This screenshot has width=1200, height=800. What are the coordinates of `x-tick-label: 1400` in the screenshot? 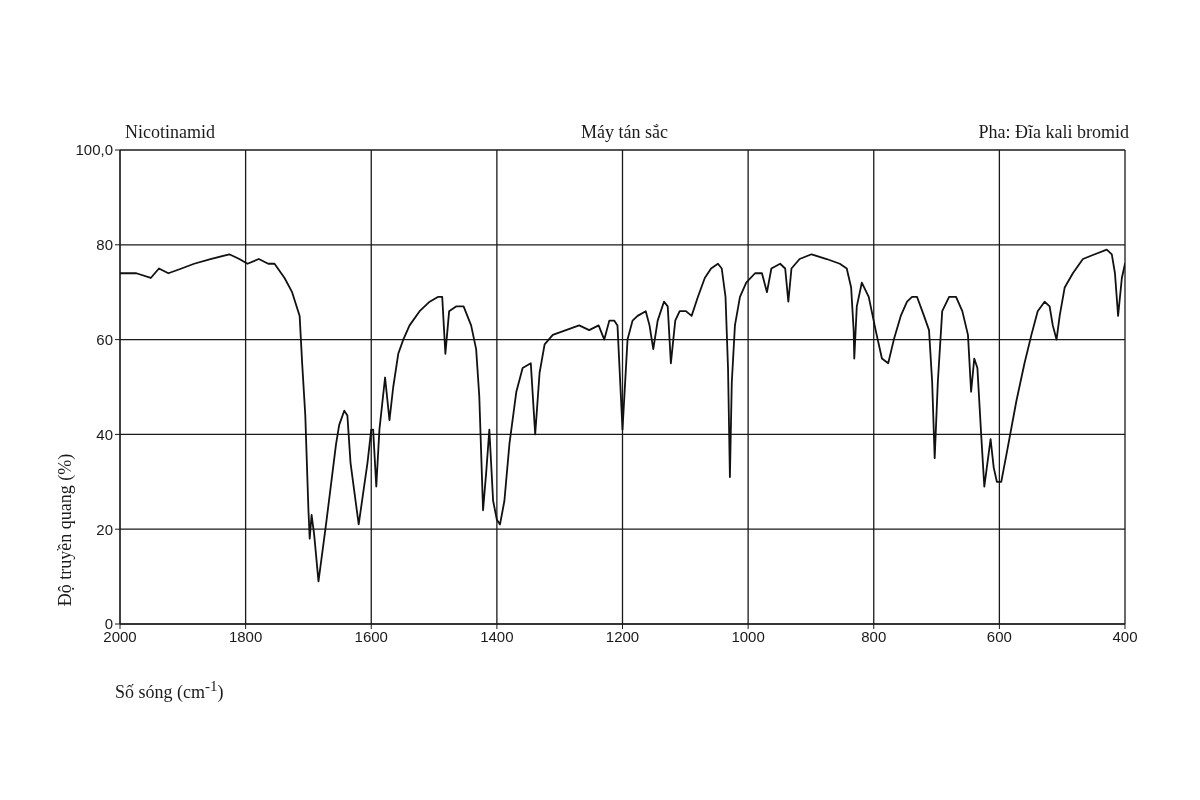 It's located at (497, 636).